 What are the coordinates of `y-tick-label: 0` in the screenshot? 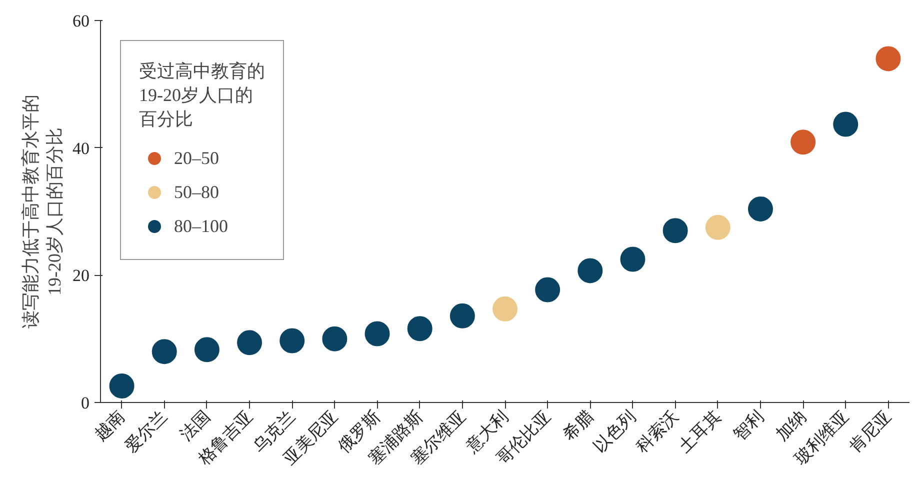 It's located at (85, 403).